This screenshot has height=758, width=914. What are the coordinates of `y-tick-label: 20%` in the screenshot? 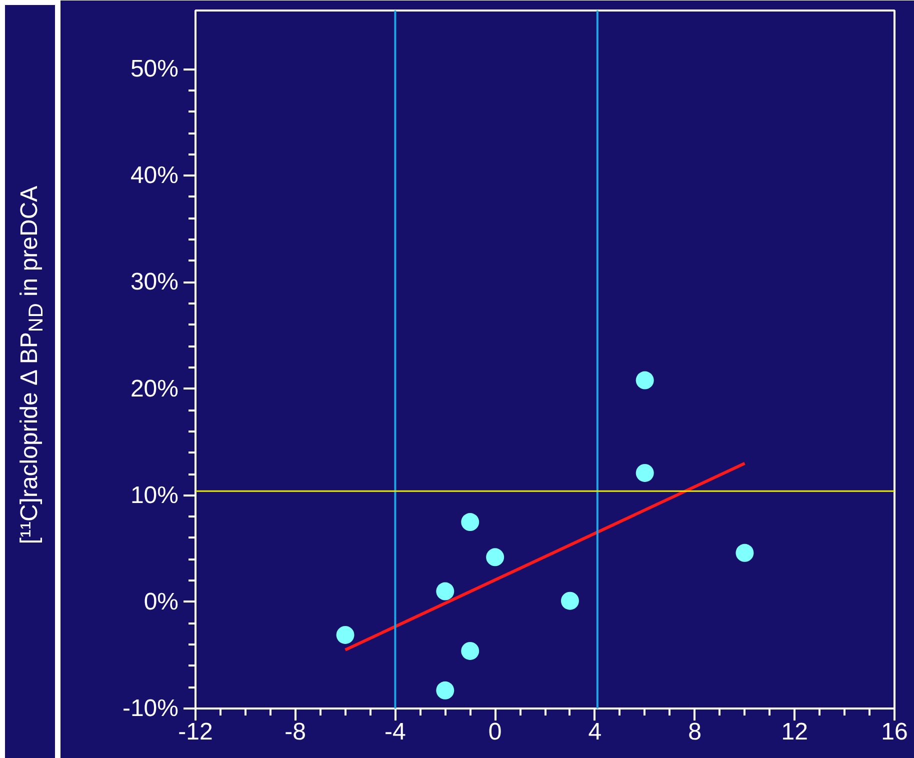 It's located at (154, 388).